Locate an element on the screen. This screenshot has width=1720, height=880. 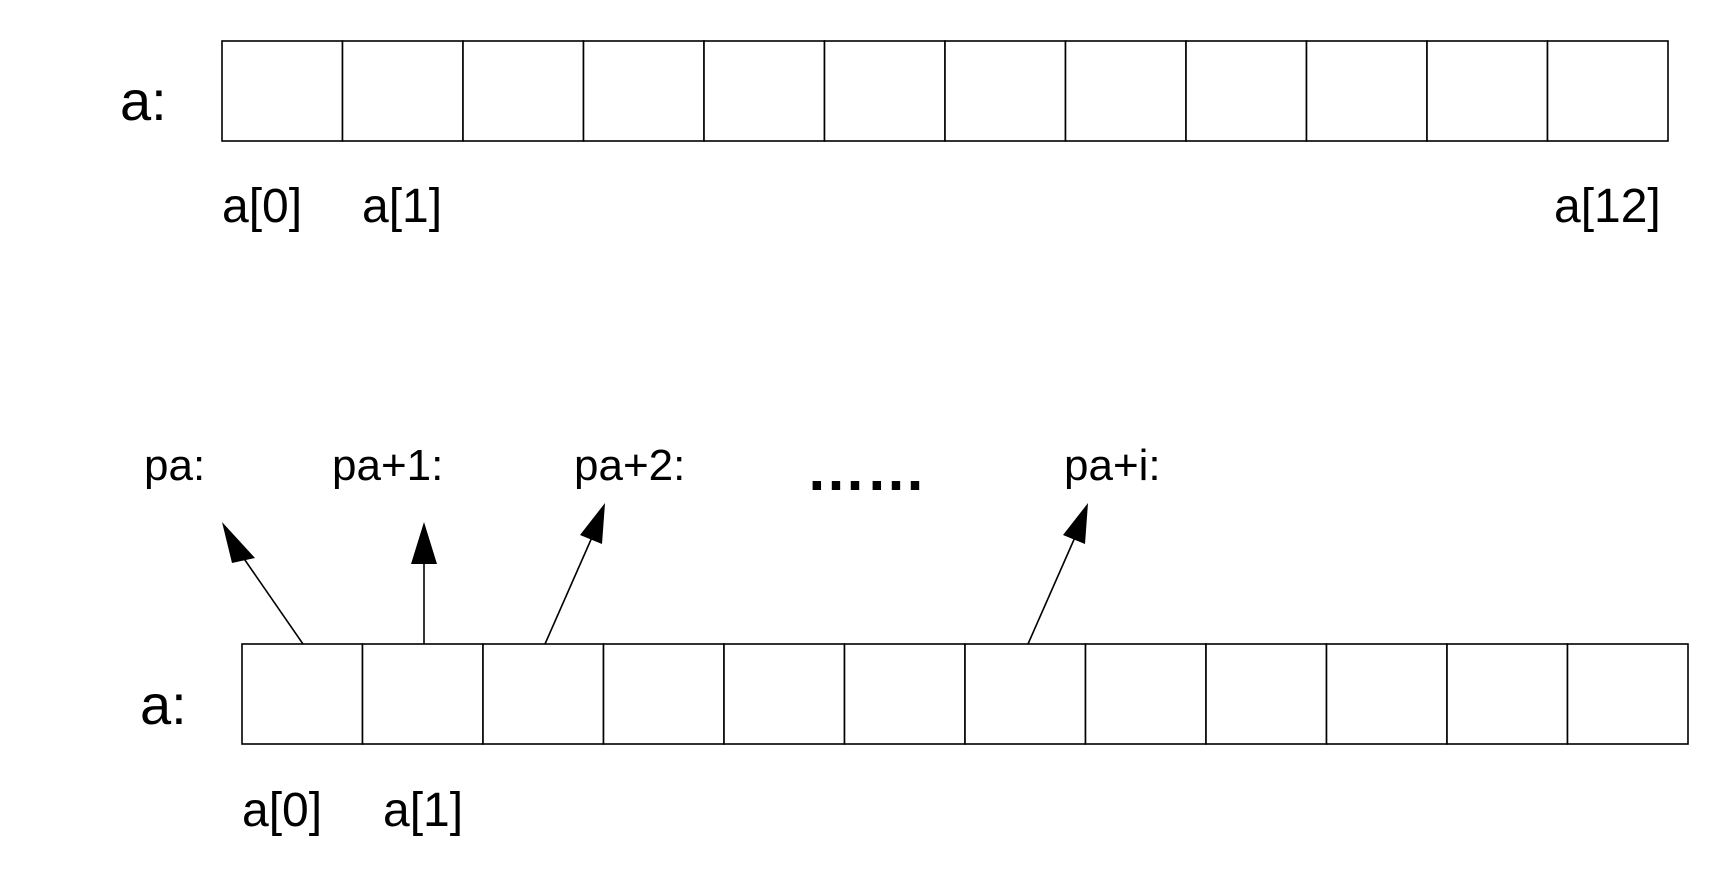
top-index-label-12: a[12] is located at coordinates (1607, 206).